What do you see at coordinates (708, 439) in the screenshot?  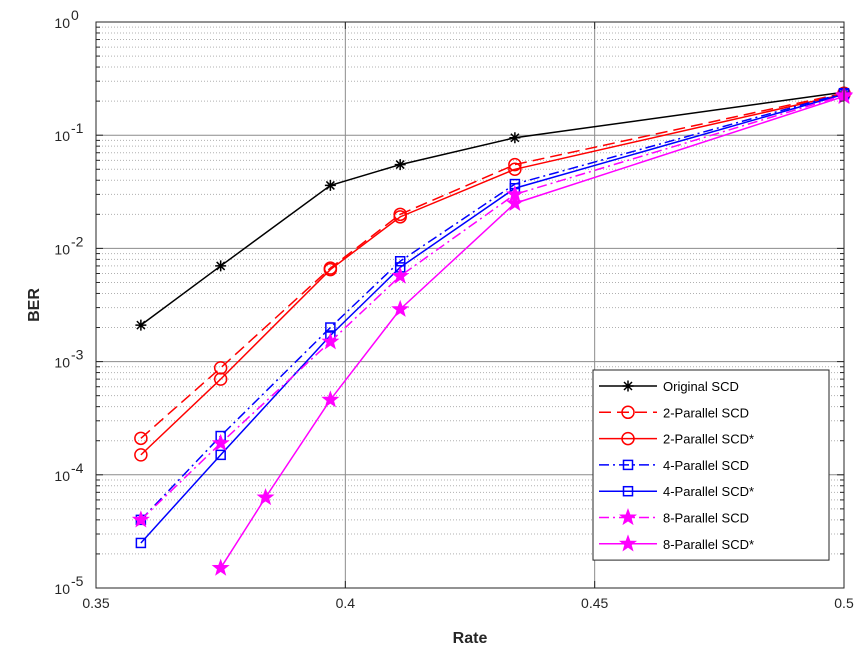 I see `legend-entry-label: 2-Parallel SCD*` at bounding box center [708, 439].